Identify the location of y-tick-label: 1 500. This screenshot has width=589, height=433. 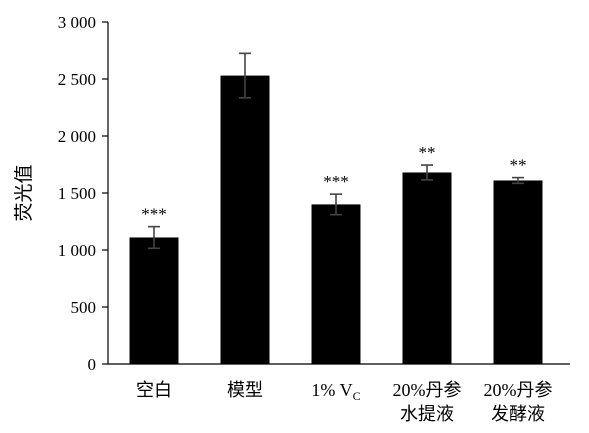
(77, 193).